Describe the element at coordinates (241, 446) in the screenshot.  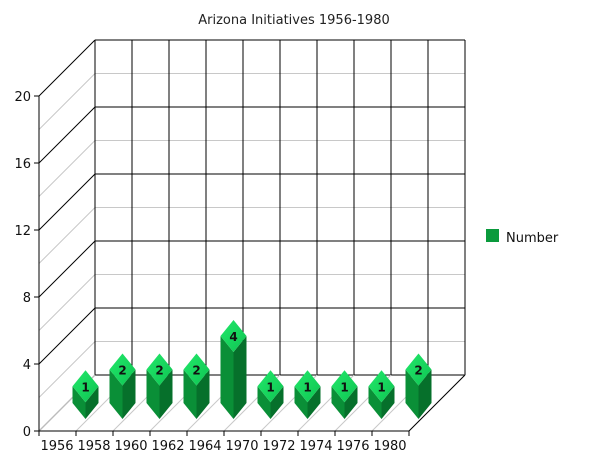
I see `x-tick-label: 1970` at that location.